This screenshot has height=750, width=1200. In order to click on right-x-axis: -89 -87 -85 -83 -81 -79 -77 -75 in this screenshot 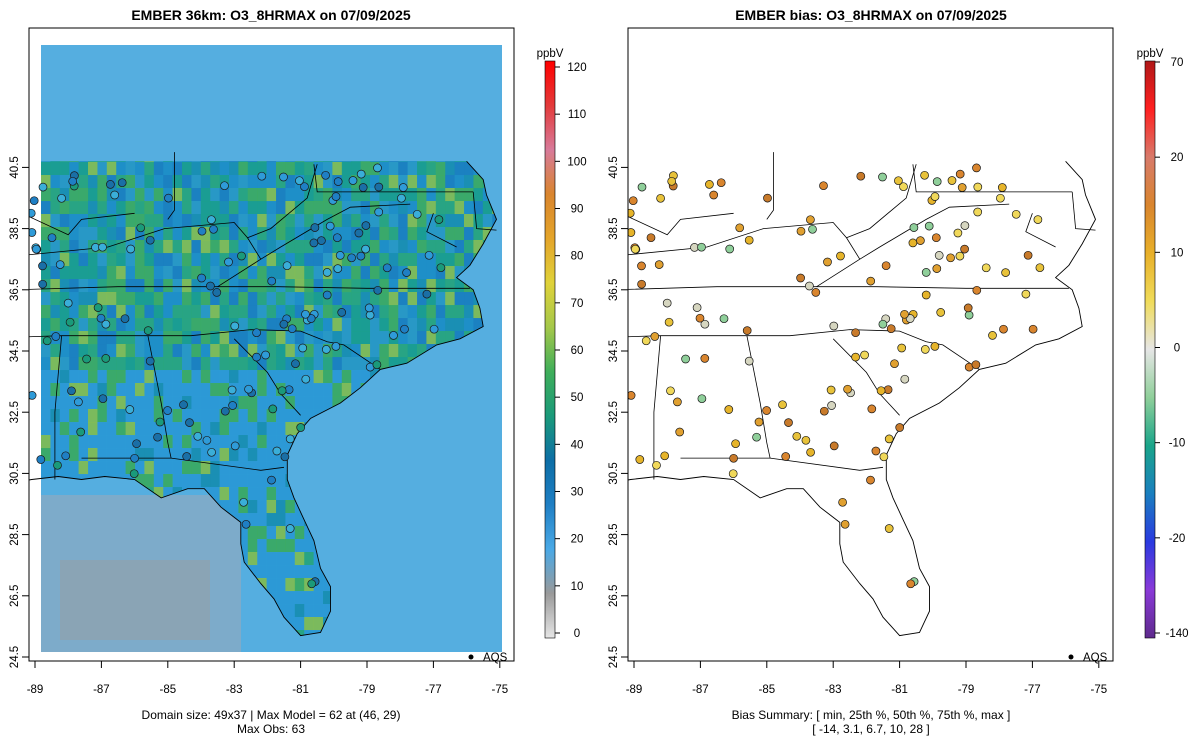, I will do `click(866, 678)`.